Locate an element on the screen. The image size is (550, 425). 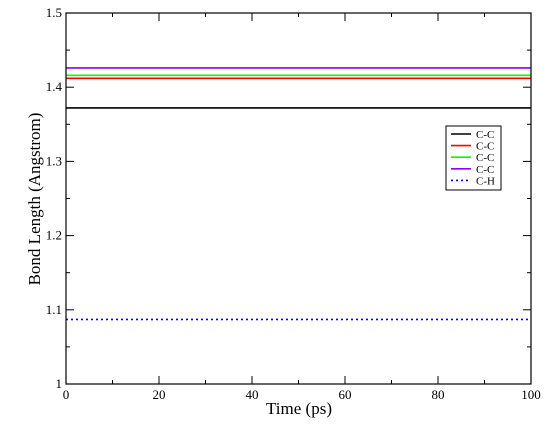
y-tick-label: 1 is located at coordinates (59, 383).